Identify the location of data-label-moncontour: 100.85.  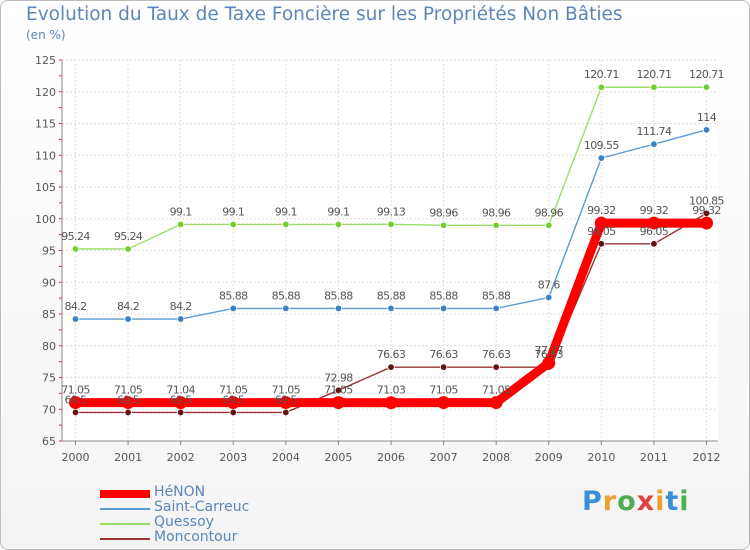
(706, 200).